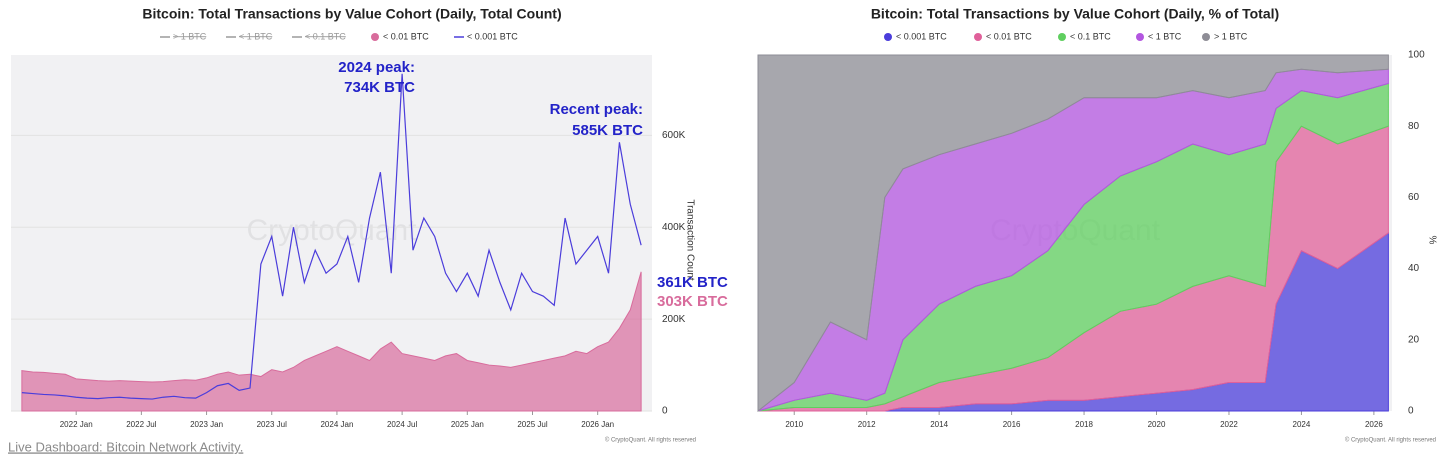  I want to click on y-tick-label: 40, so click(1414, 268).